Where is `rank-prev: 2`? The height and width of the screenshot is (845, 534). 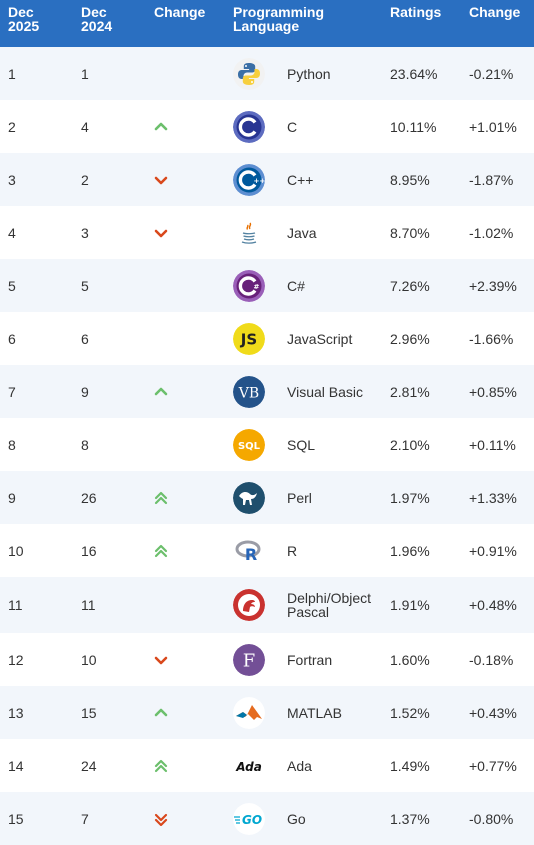
rank-prev: 2 is located at coordinates (85, 179).